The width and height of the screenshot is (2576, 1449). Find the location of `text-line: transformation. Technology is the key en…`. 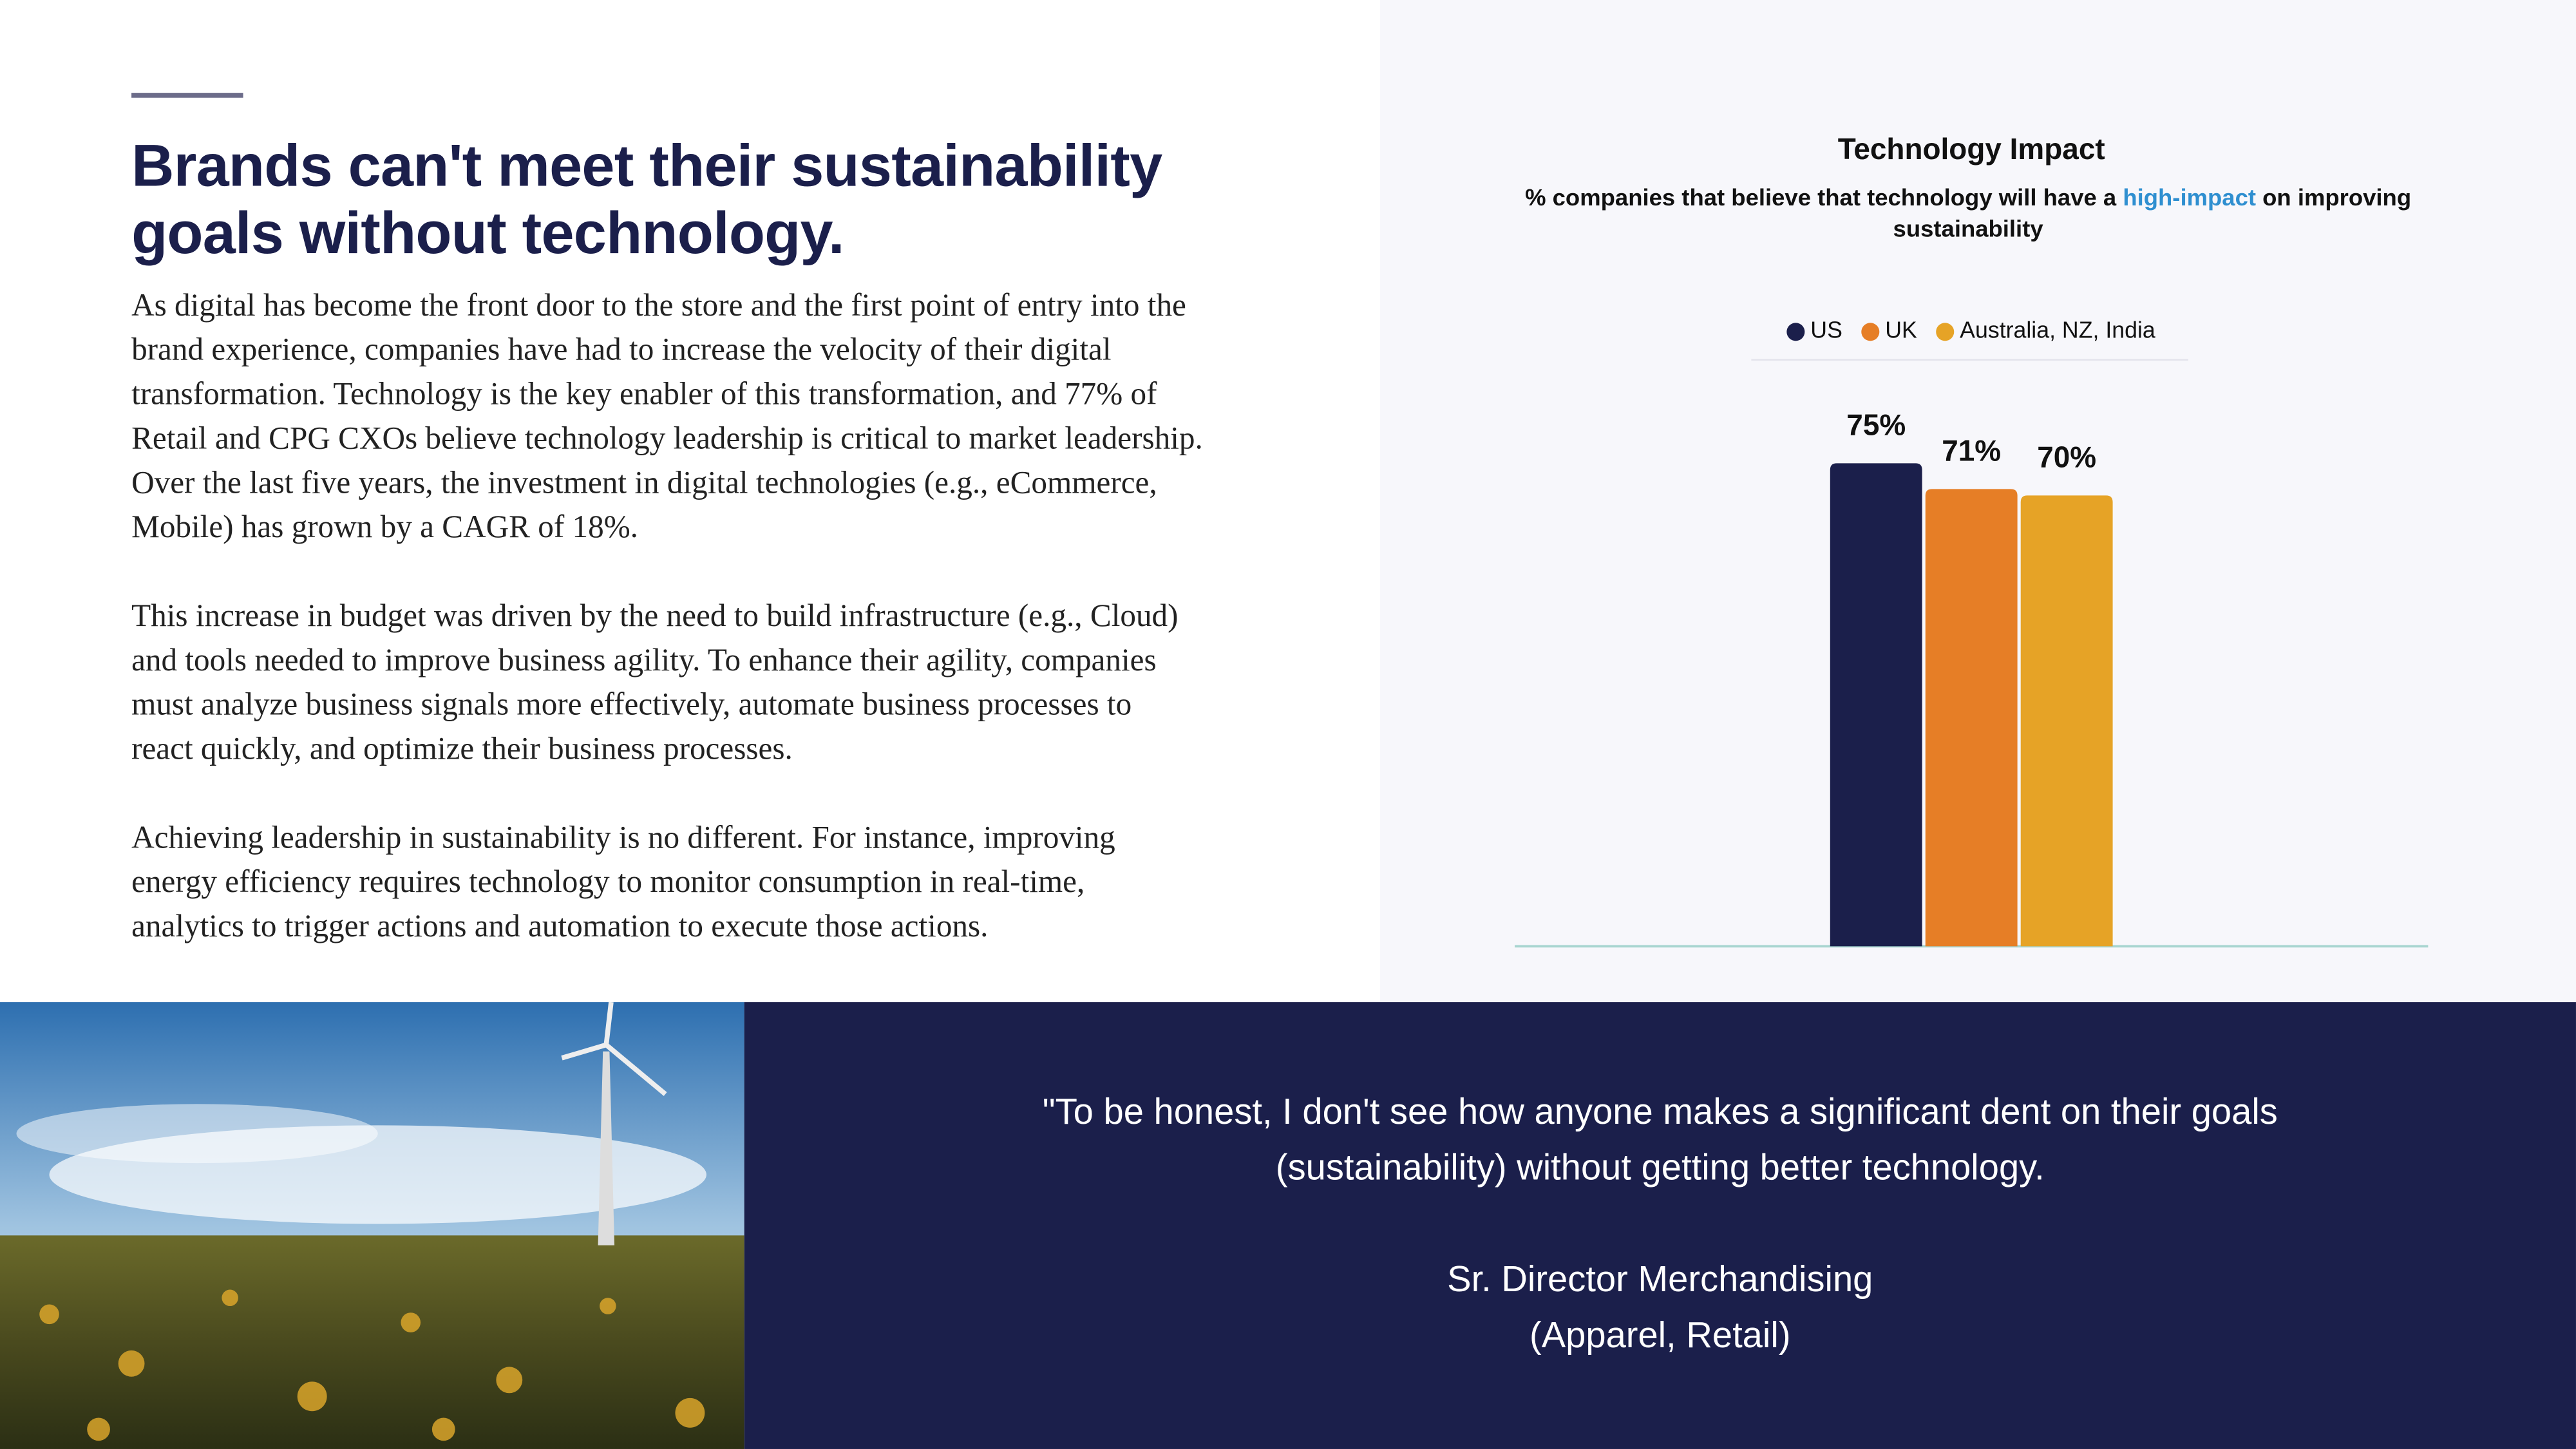

text-line: transformation. Technology is the key en… is located at coordinates (644, 395).